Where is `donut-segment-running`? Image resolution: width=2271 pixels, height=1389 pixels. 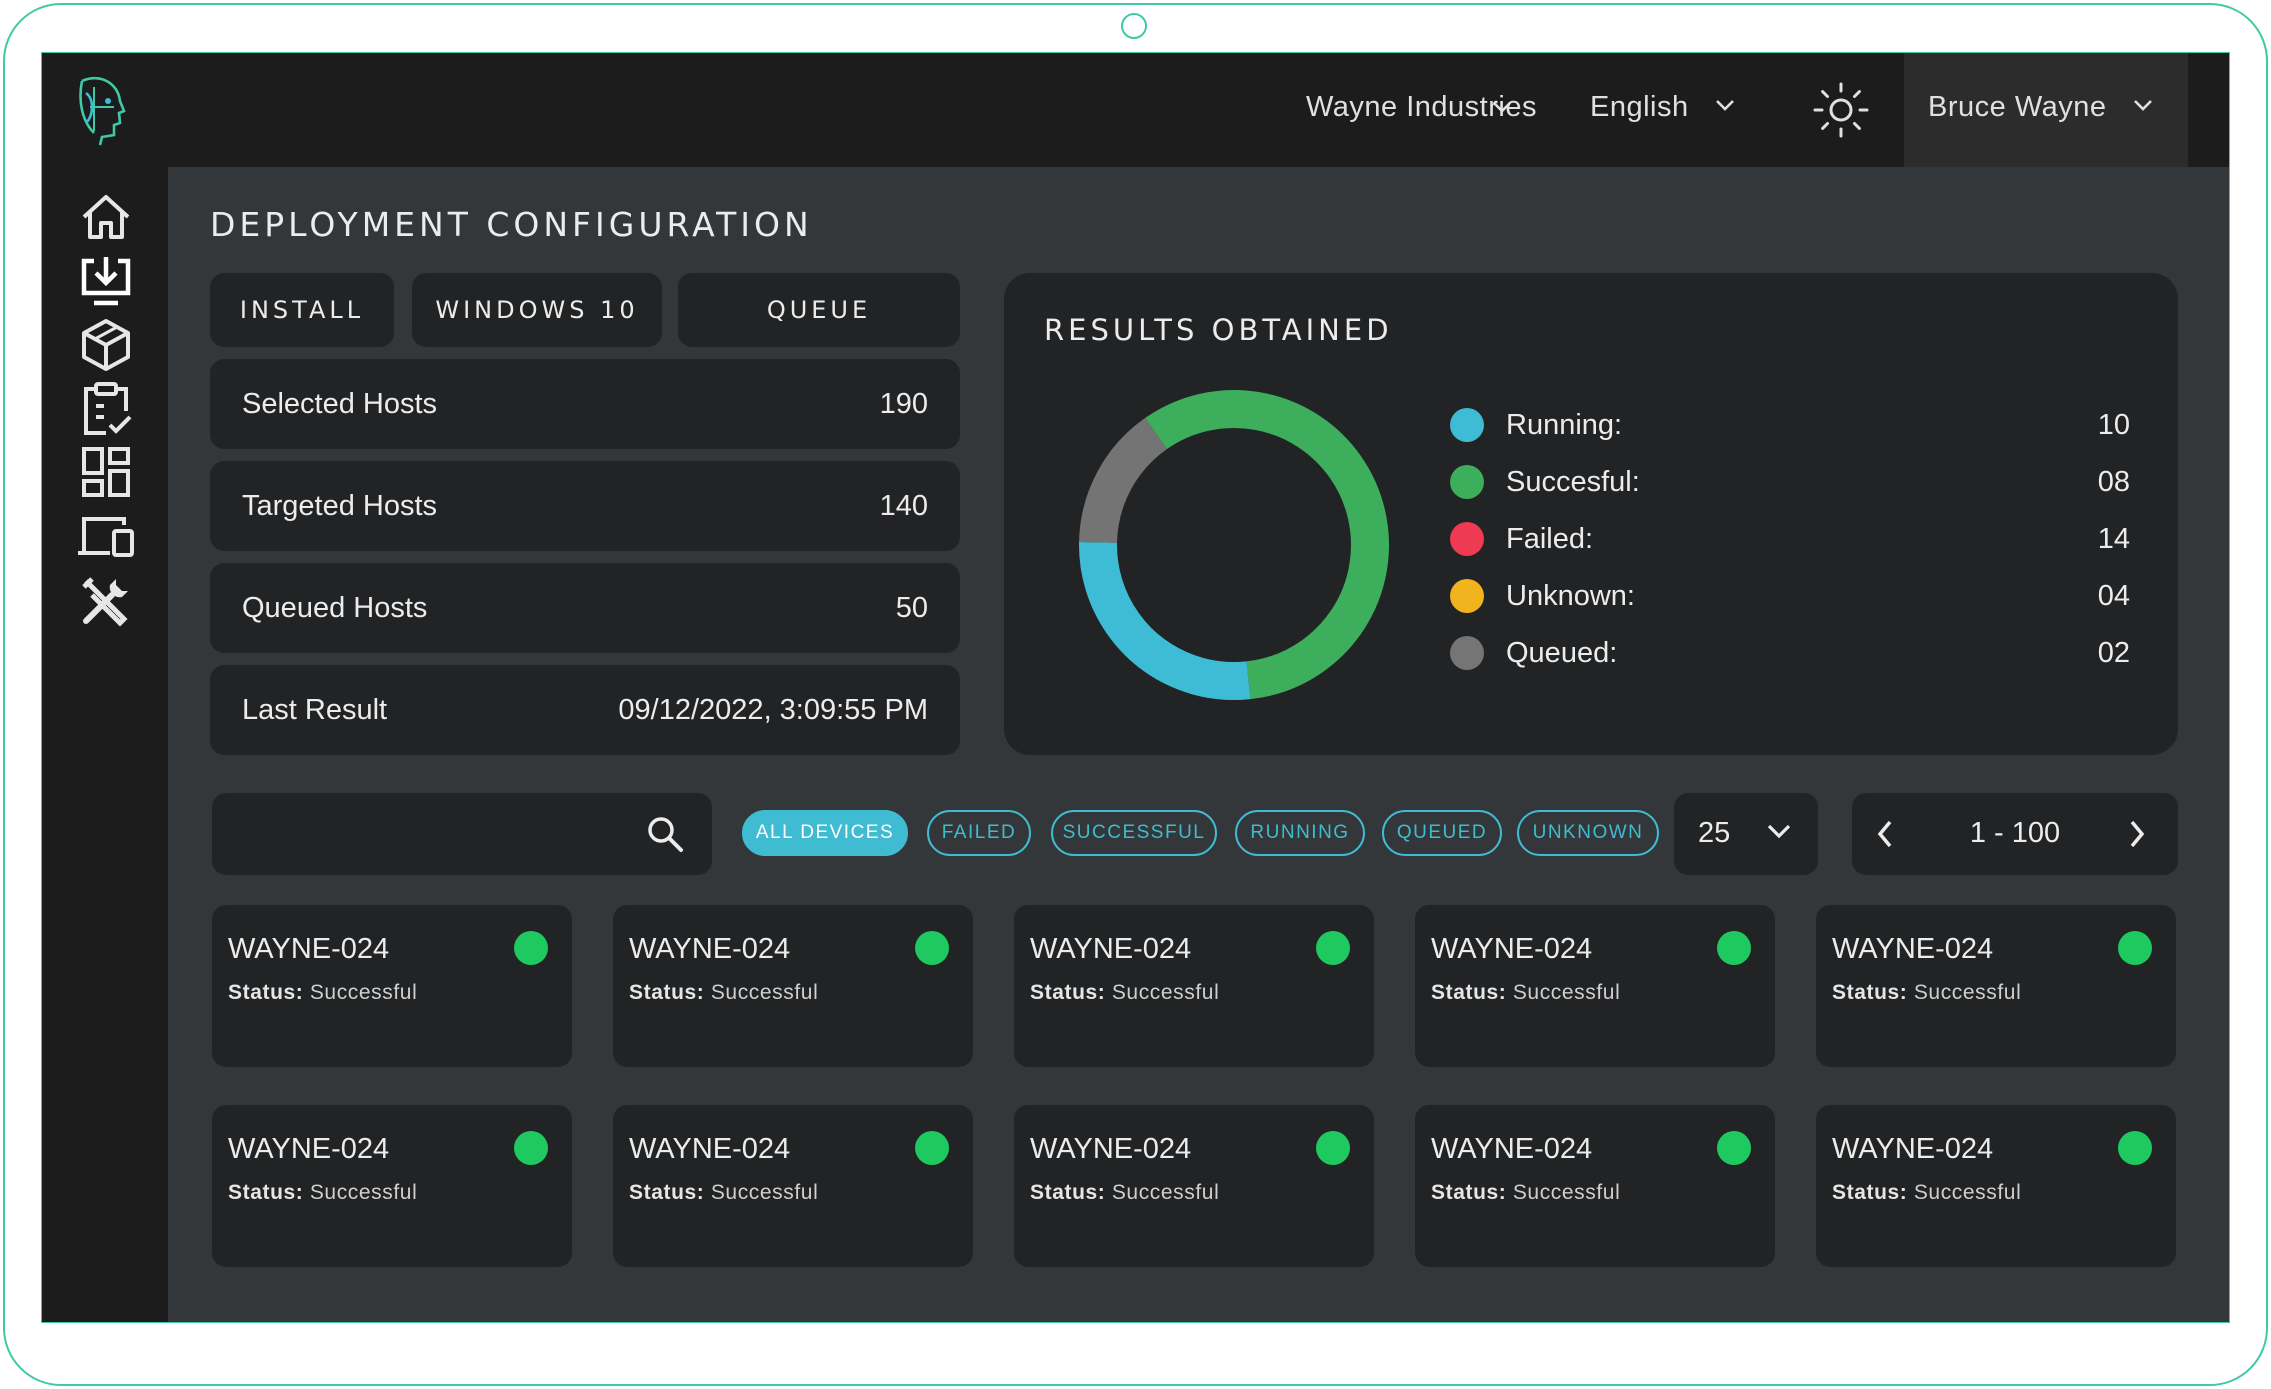 donut-segment-running is located at coordinates (1234, 545).